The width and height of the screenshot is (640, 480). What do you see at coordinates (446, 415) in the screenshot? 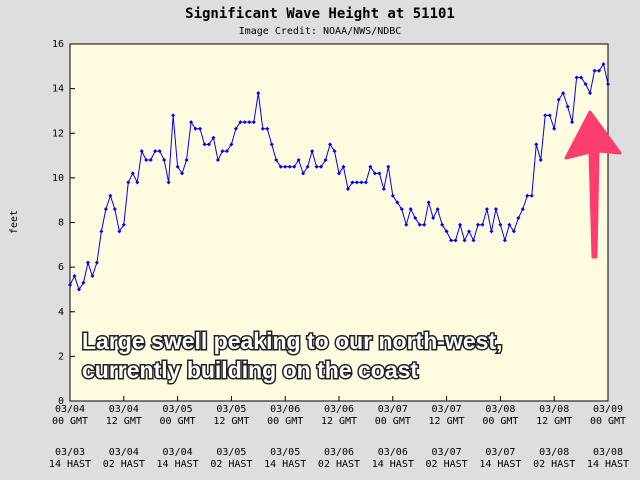
I see `x-tick-label: 03/07 12 GMT` at bounding box center [446, 415].